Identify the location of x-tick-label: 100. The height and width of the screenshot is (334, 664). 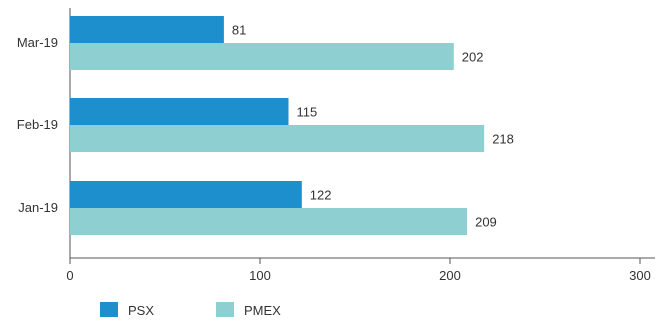
(260, 275).